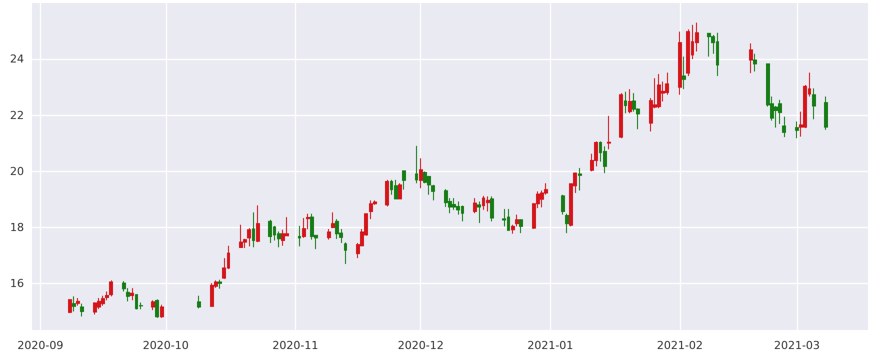 This screenshot has height=360, width=873. Describe the element at coordinates (679, 345) in the screenshot. I see `x-tick-label: 2021-02` at that location.